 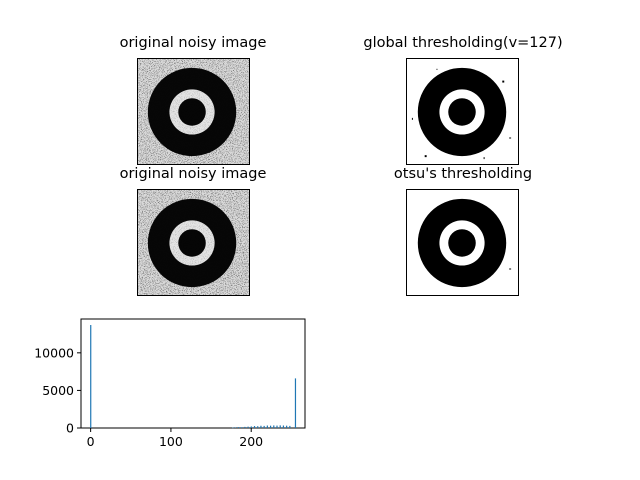 I want to click on x-tick-label: 0, so click(x=91, y=441).